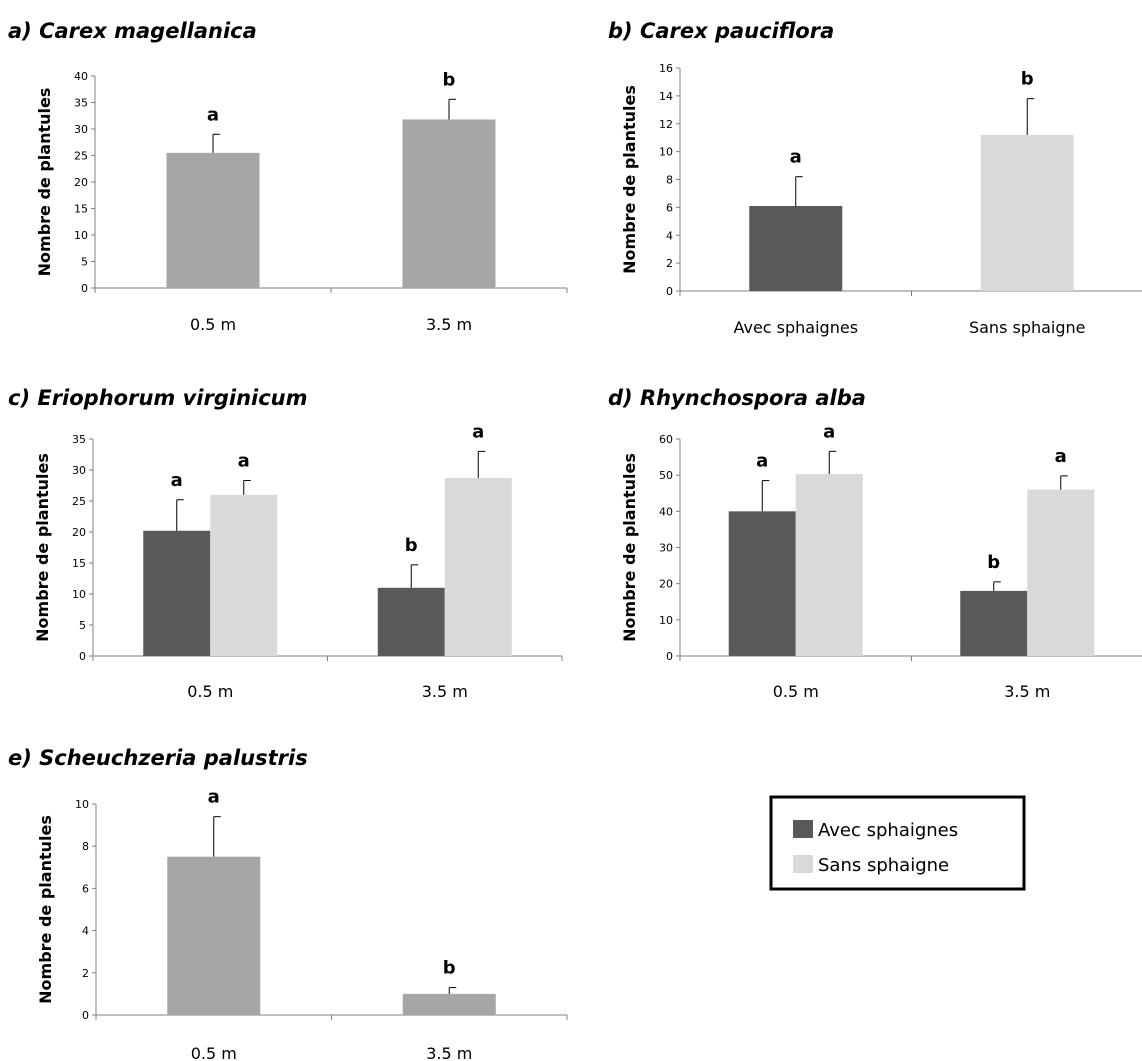  What do you see at coordinates (721, 31) in the screenshot?
I see `chart-title: b) Carex pauciflora` at bounding box center [721, 31].